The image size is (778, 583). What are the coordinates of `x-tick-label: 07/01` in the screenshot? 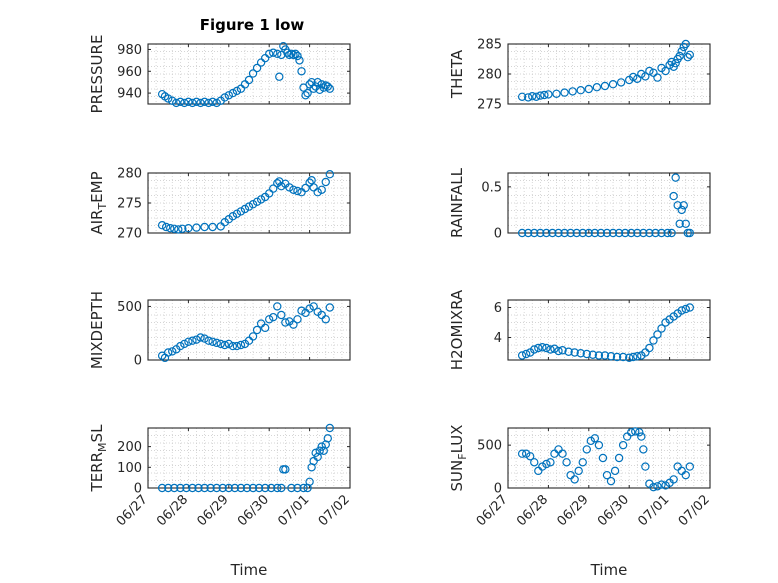 It's located at (653, 510).